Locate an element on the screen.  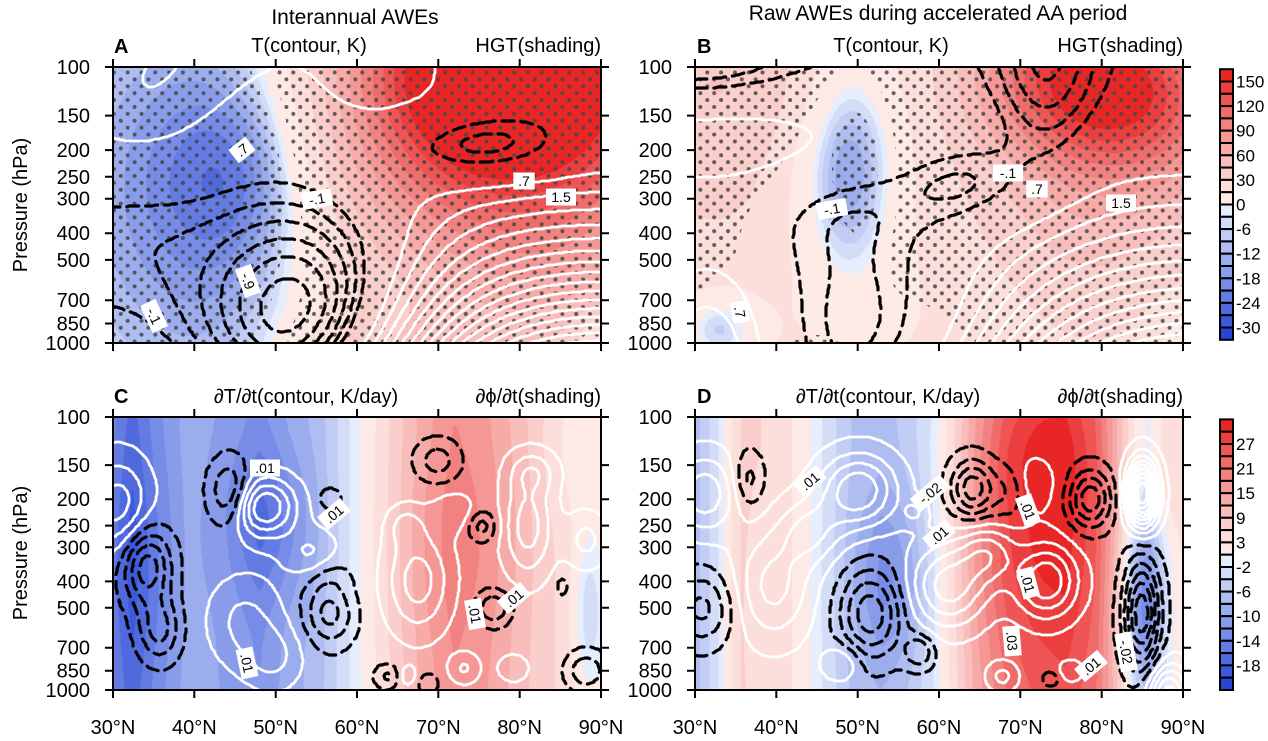
svg-text: B is located at coordinates (704, 47).